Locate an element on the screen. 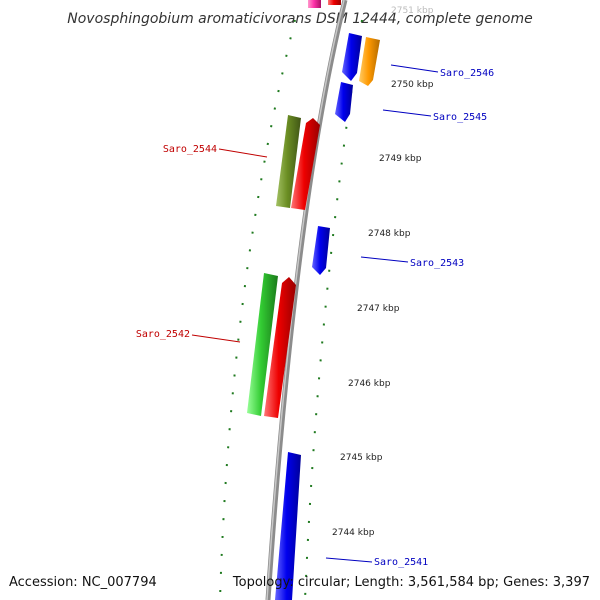 Image resolution: width=600 pixels, height=600 pixels. genome-backbone is located at coordinates (306, 300).